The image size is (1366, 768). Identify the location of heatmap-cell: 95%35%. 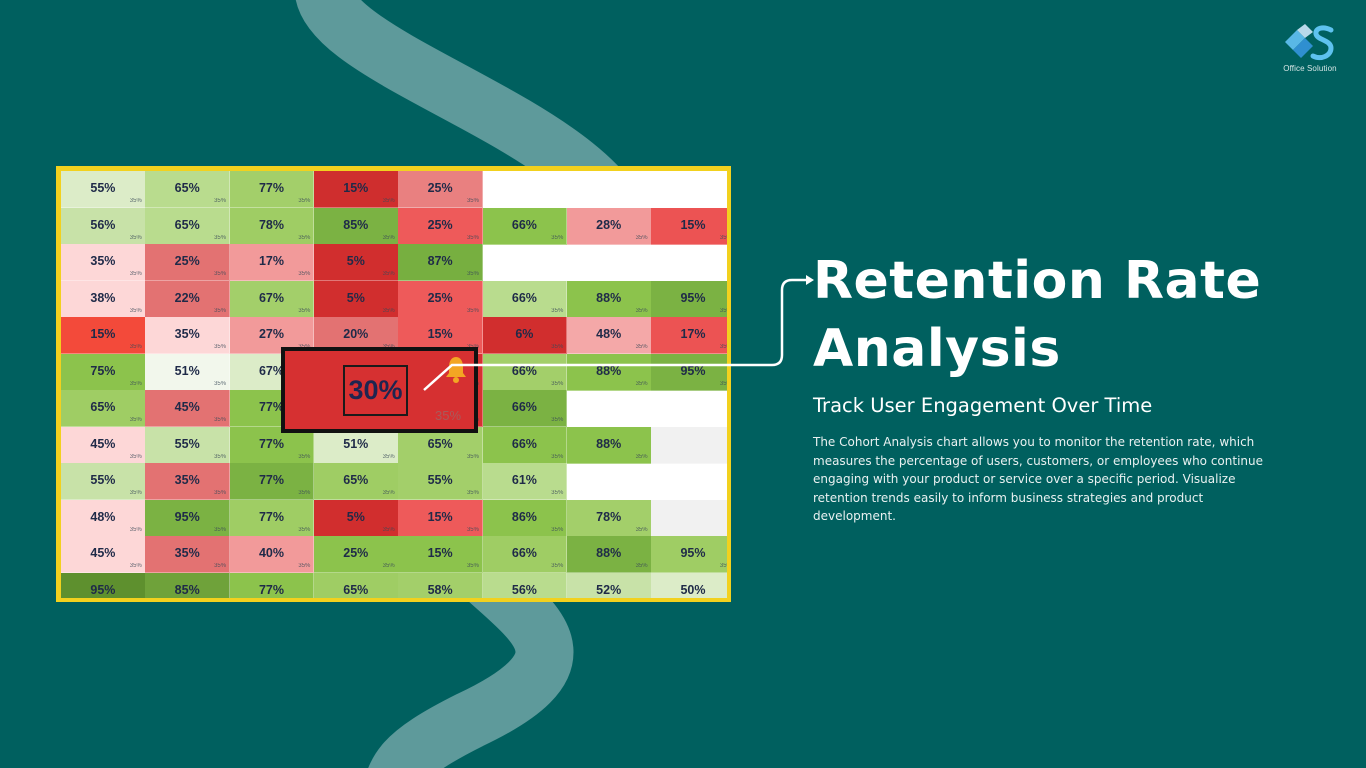
(103, 585).